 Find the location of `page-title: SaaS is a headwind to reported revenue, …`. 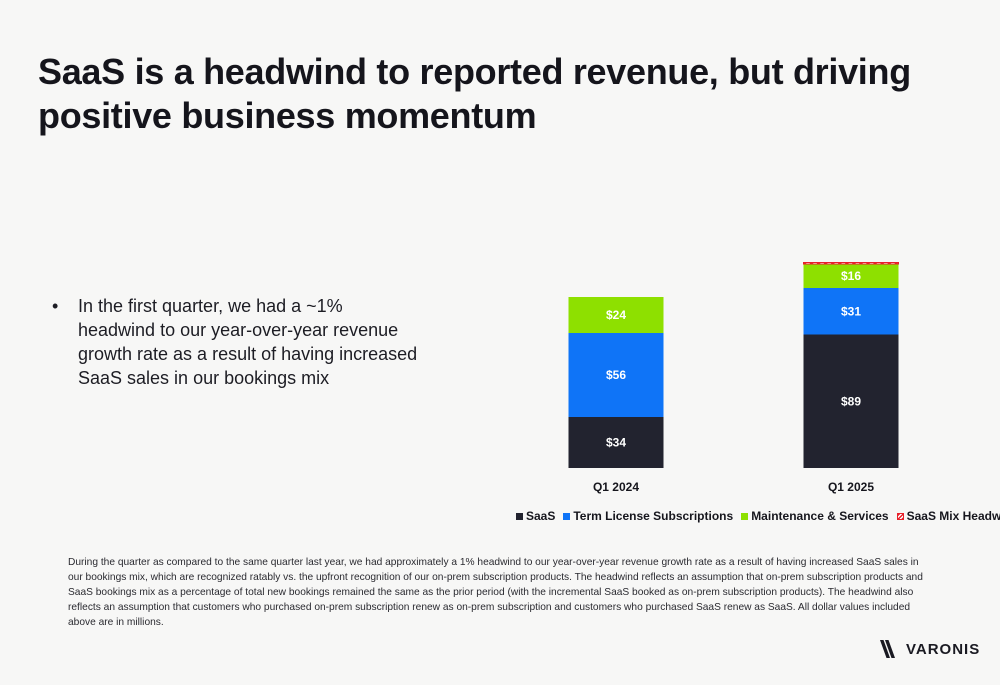

page-title: SaaS is a headwind to reported revenue, … is located at coordinates (474, 93).